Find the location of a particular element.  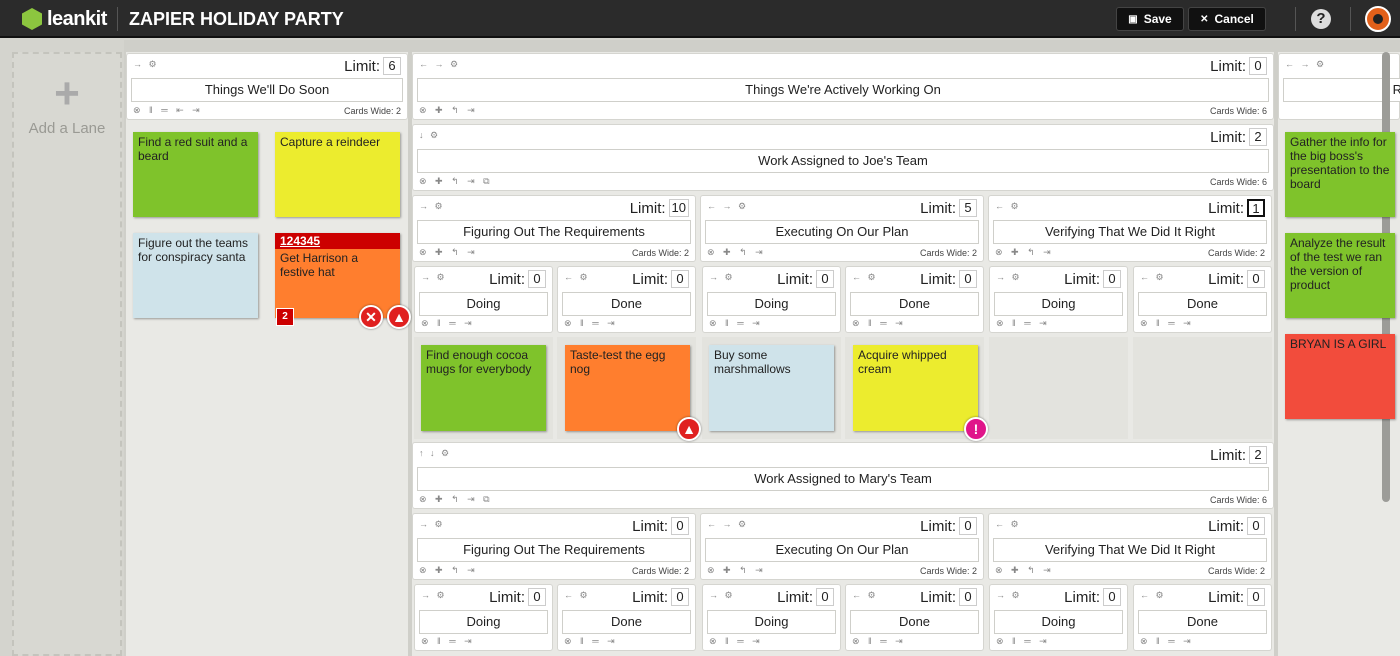

blocked-icon: ✕ is located at coordinates (371, 317).